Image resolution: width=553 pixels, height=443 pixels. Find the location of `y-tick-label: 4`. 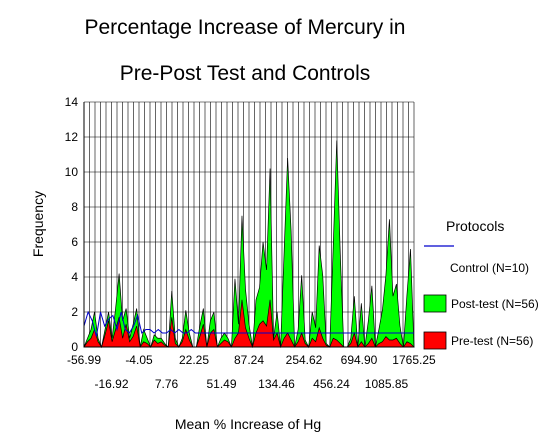

y-tick-label: 4 is located at coordinates (74, 277).